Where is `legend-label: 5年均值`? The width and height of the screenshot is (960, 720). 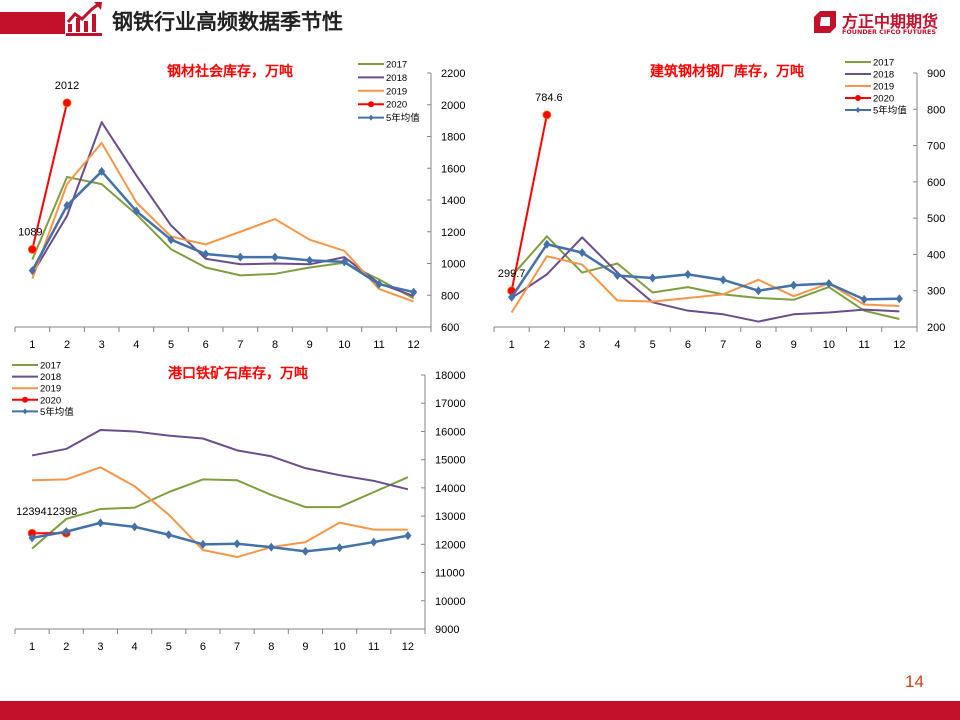 legend-label: 5年均值 is located at coordinates (890, 111).